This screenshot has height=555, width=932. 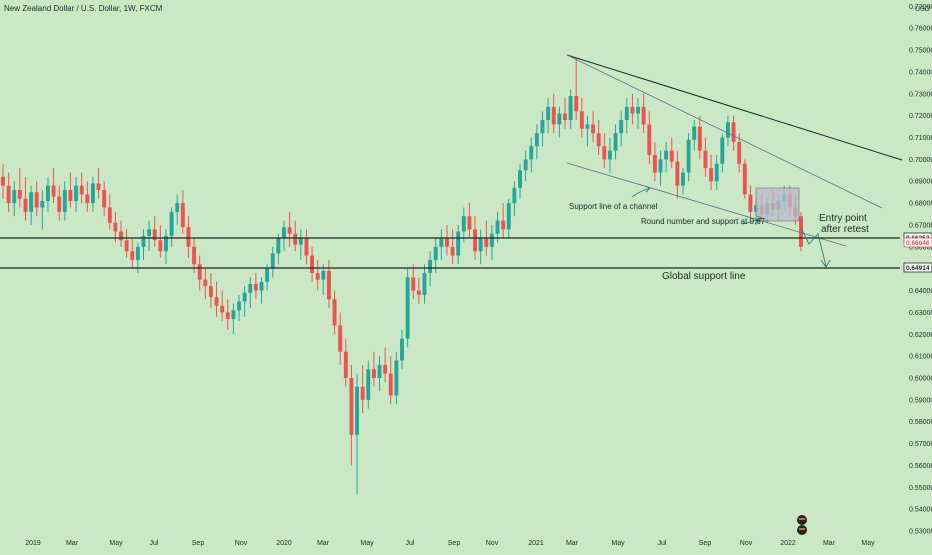 I want to click on annotation-entry-point: Entry point, so click(x=843, y=218).